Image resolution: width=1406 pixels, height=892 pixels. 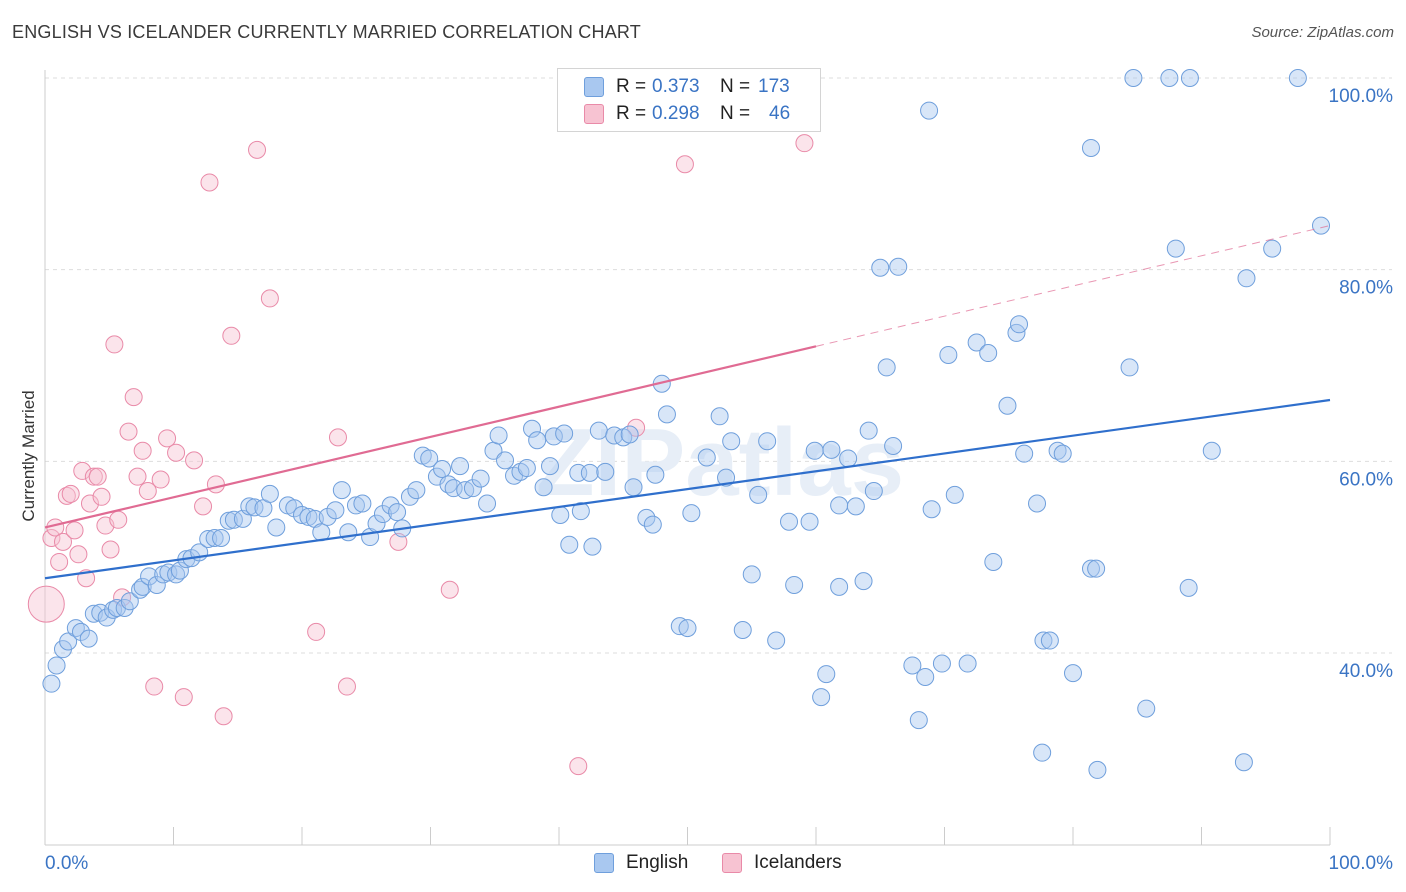 I want to click on legend-row-icelanders: R = 0.298 N = 46, so click(x=687, y=114).